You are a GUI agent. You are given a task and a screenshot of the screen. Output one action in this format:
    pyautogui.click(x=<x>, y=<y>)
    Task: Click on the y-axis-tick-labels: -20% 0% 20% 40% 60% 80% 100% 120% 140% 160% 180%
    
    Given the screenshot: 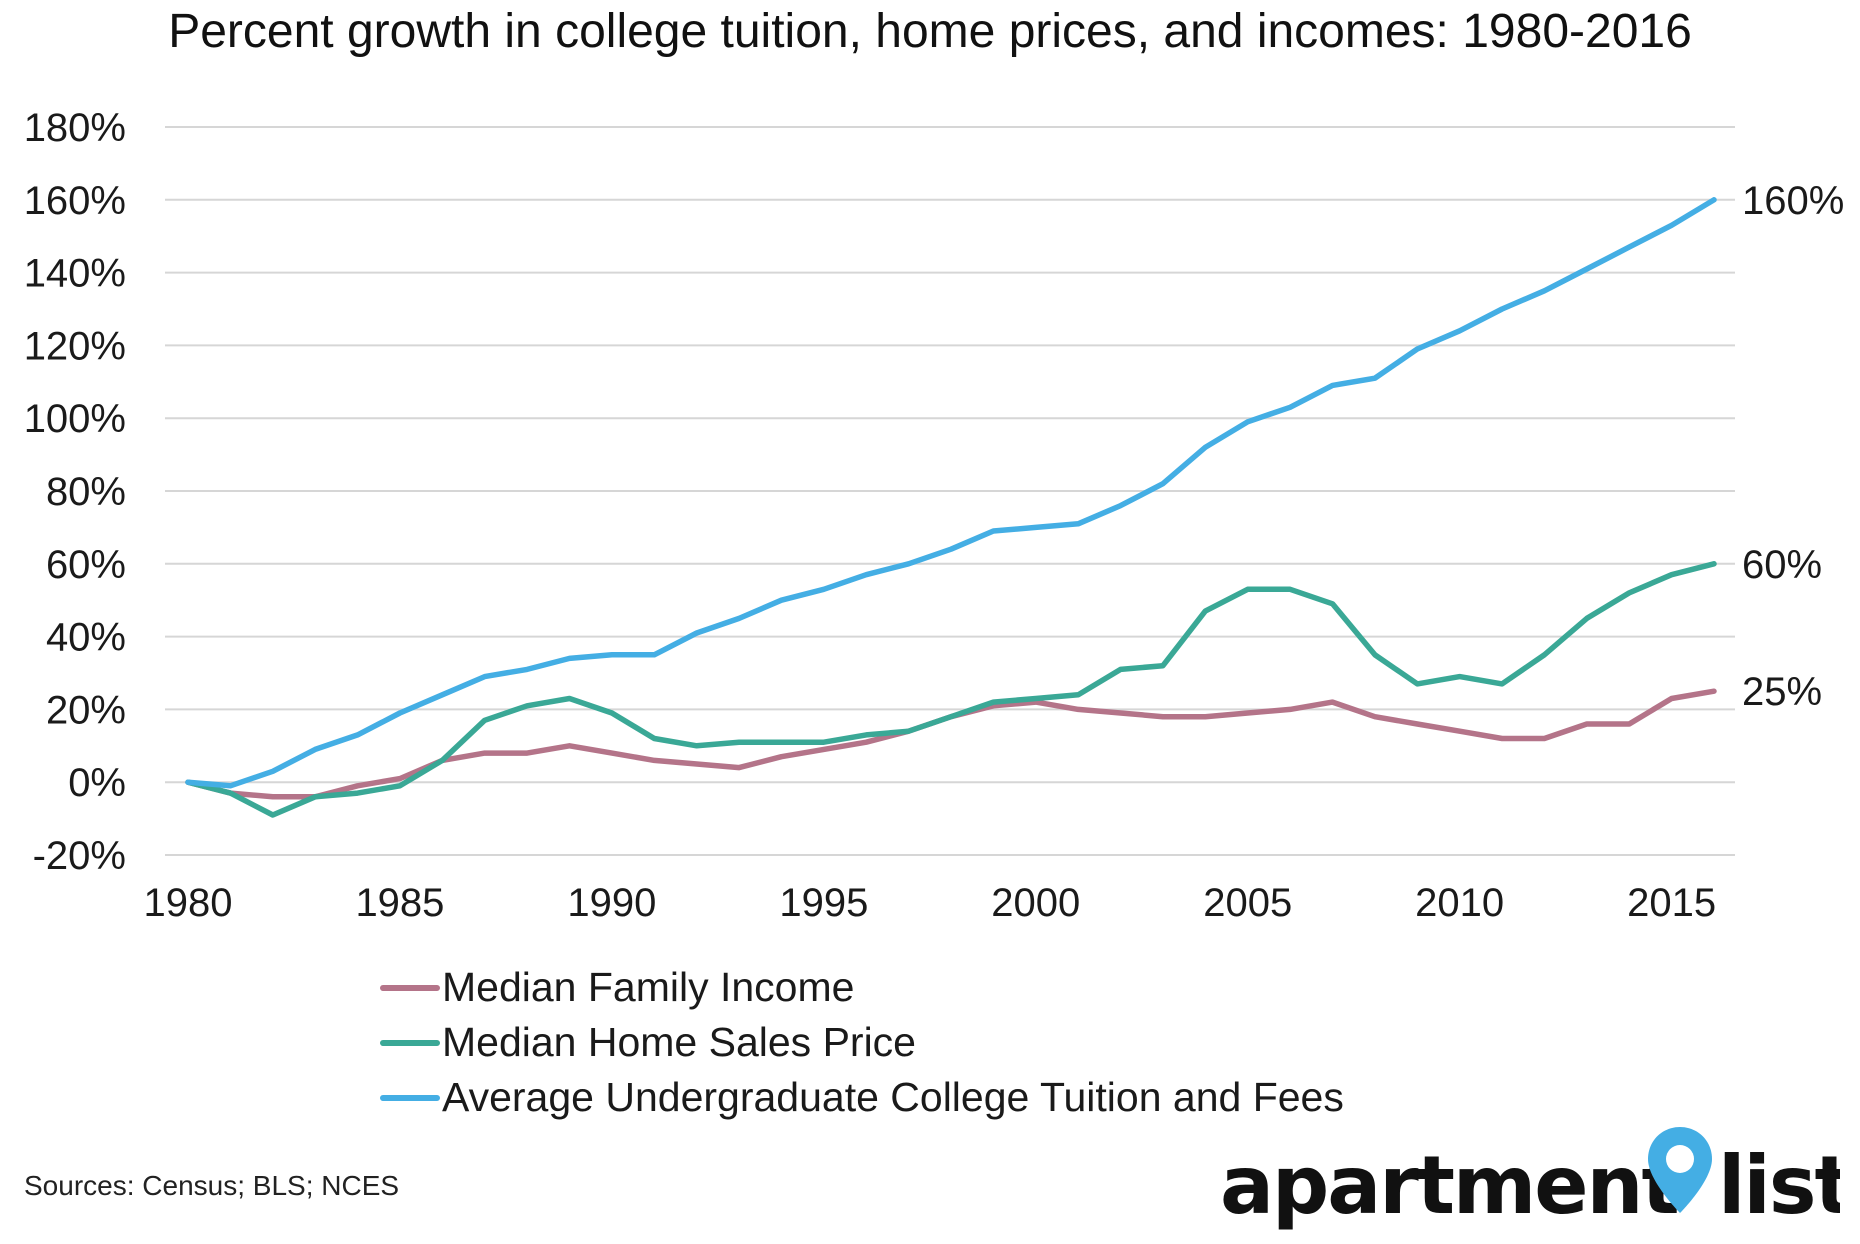 What is the action you would take?
    pyautogui.click(x=75, y=492)
    